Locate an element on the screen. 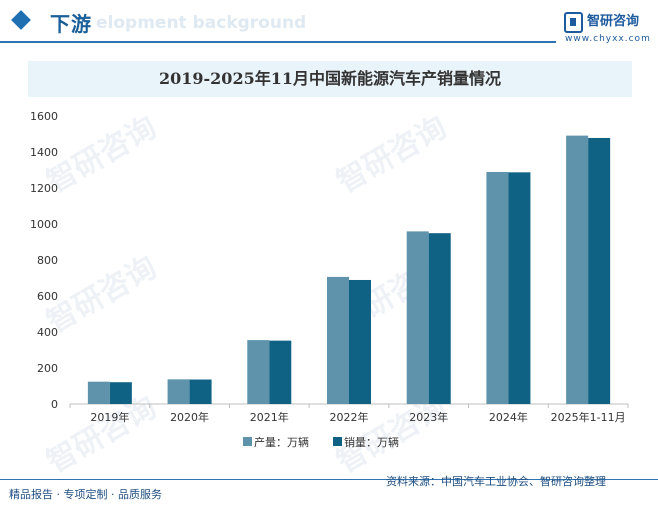 The height and width of the screenshot is (507, 658). y-tick-label: 1400 is located at coordinates (44, 152).